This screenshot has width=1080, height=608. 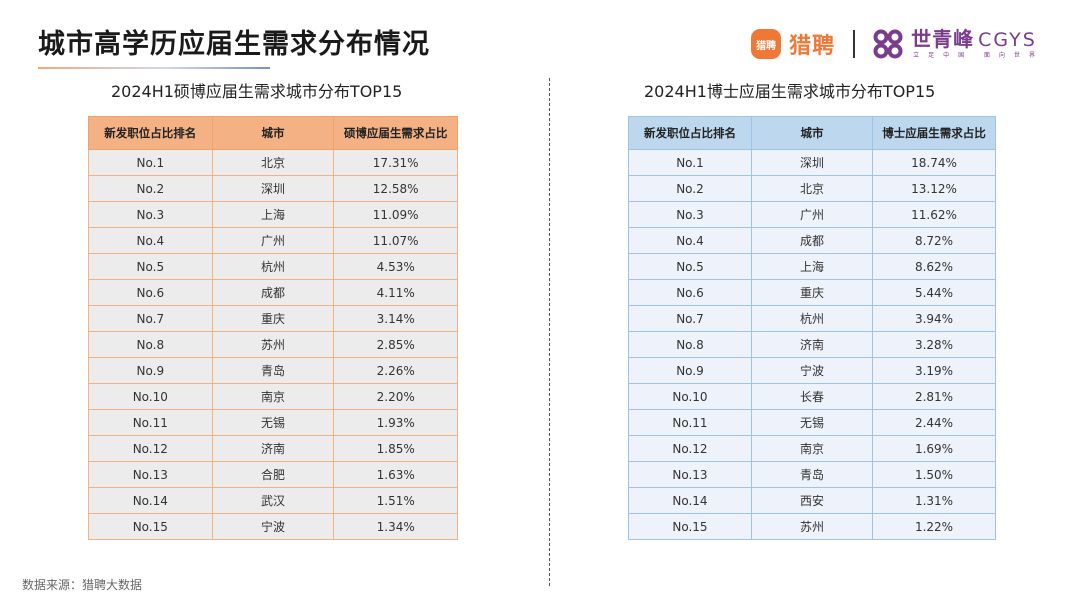 What do you see at coordinates (154, 68) in the screenshot?
I see `title-underline` at bounding box center [154, 68].